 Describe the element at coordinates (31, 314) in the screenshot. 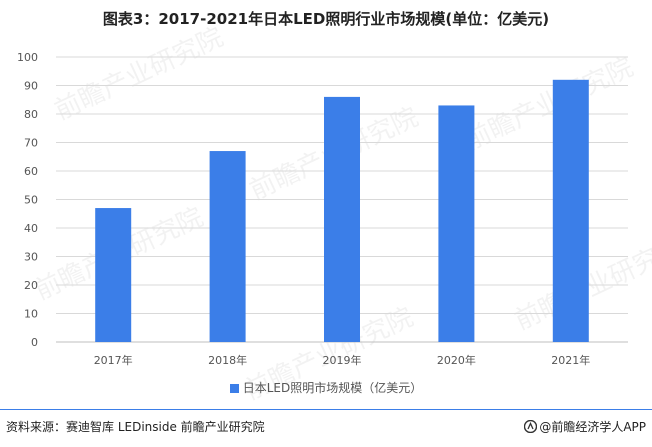

I see `y-tick-label: 10` at that location.